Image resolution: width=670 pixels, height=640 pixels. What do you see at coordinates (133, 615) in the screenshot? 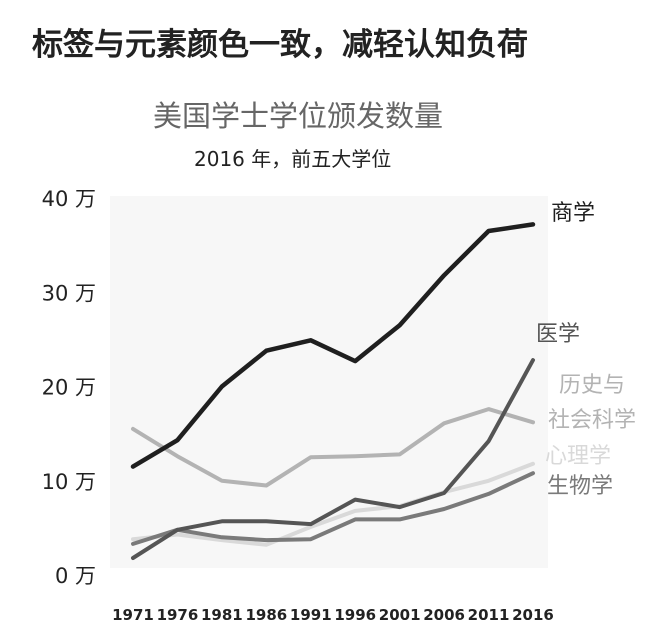
I see `x-tick-label: 1971` at bounding box center [133, 615].